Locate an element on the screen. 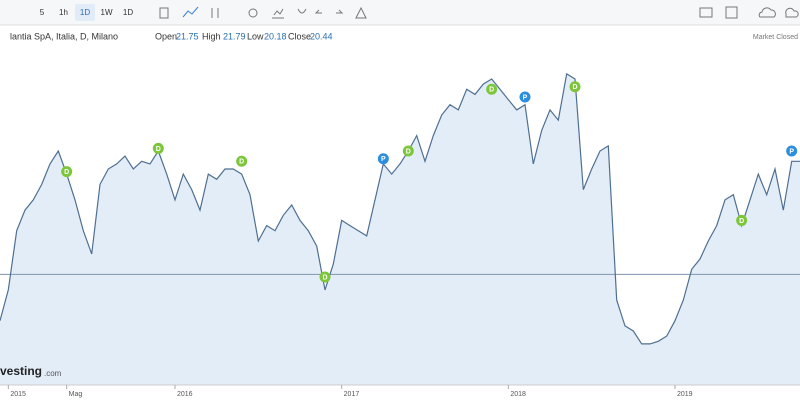 The image size is (800, 405). ohlc-label: Low is located at coordinates (255, 36).